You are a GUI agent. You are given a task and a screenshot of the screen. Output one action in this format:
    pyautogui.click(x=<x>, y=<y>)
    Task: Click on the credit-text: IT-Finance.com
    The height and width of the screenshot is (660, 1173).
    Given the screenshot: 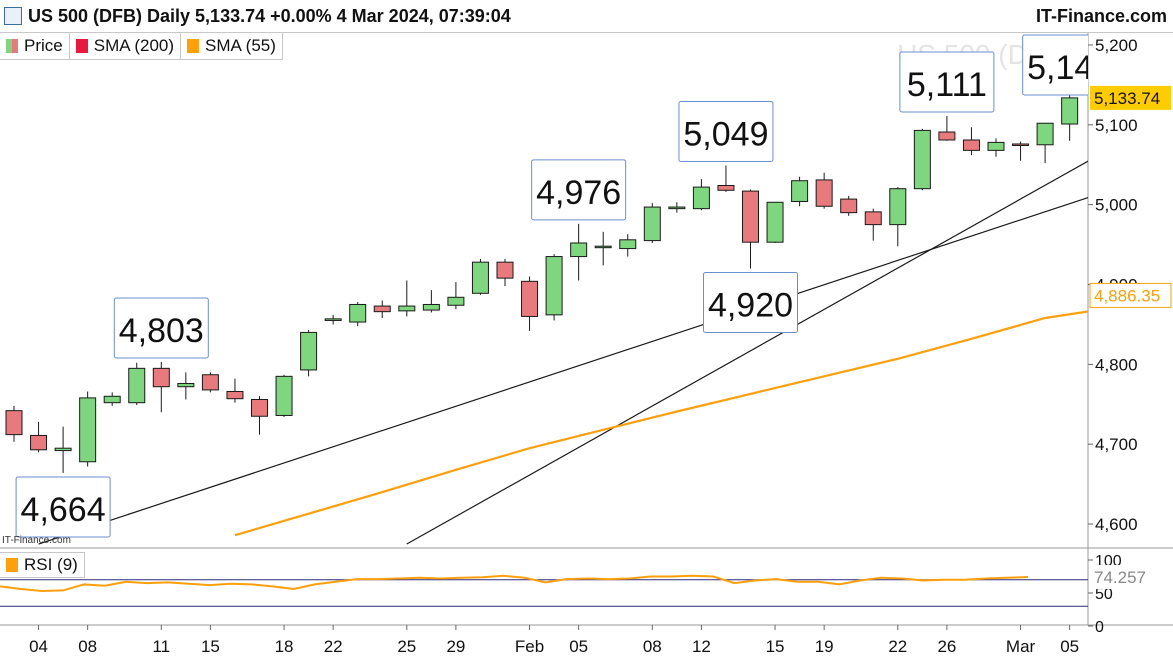 What is the action you would take?
    pyautogui.click(x=36, y=540)
    